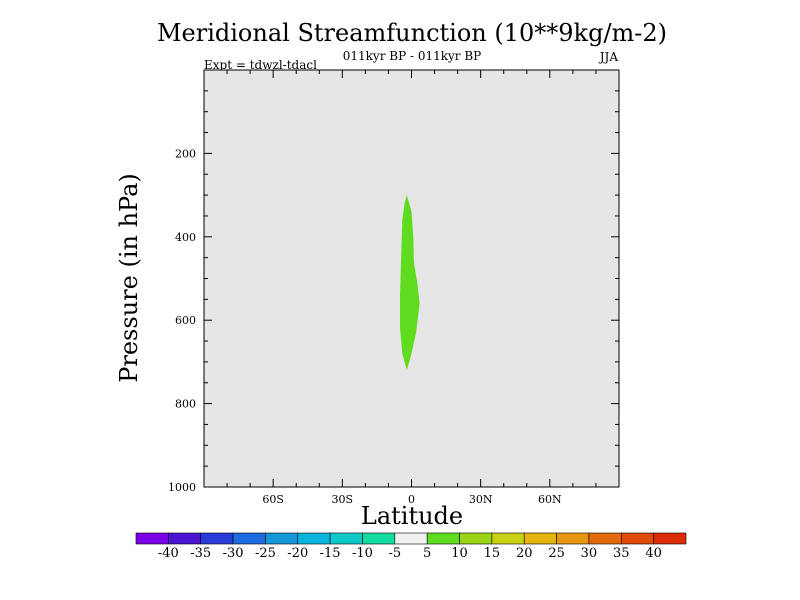  I want to click on colorbar-label: -5, so click(394, 553).